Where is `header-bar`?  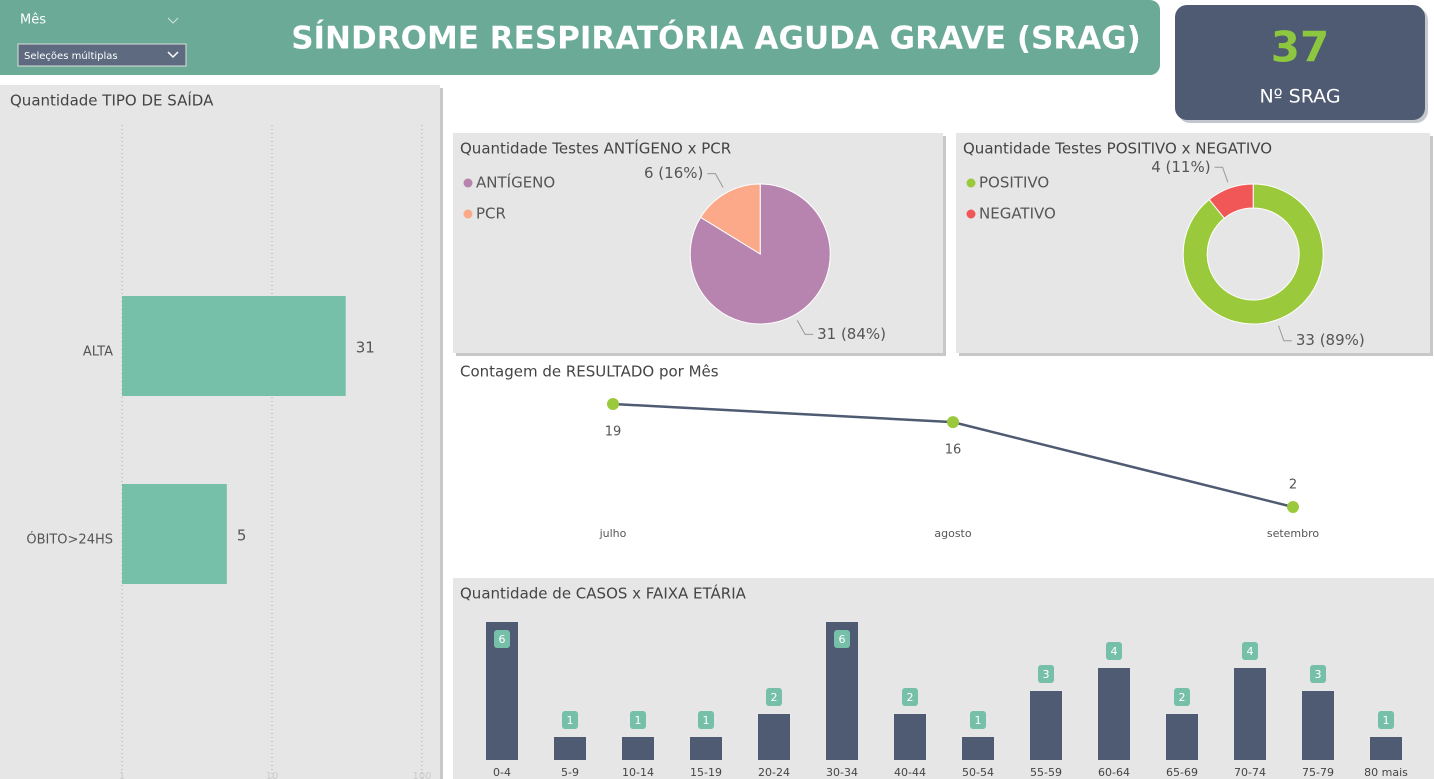
header-bar is located at coordinates (580, 37).